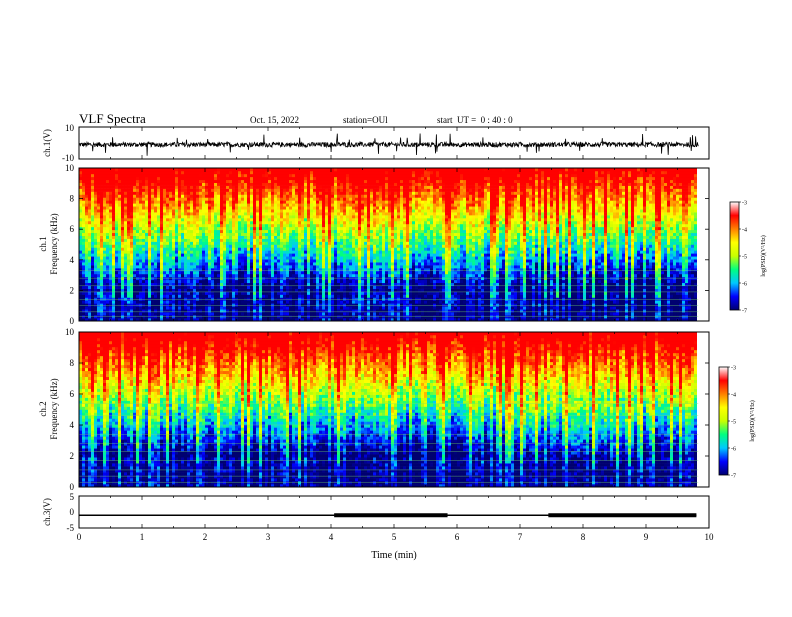 This screenshot has height=617, width=792. What do you see at coordinates (72, 497) in the screenshot?
I see `ch3-ytick-top: 5` at bounding box center [72, 497].